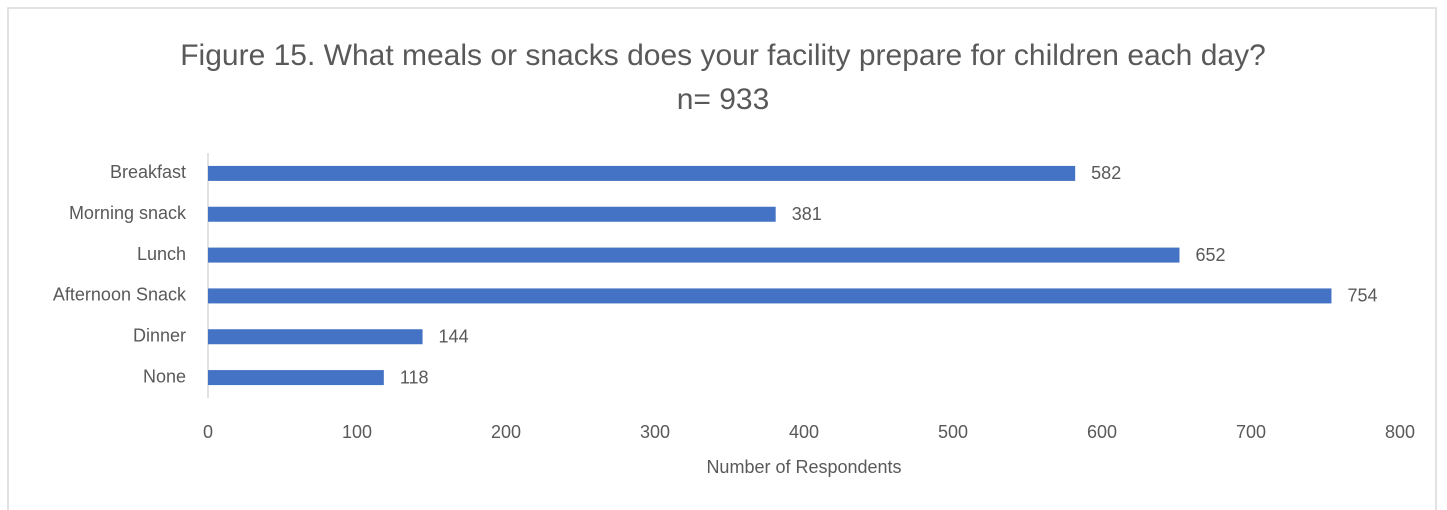 The width and height of the screenshot is (1447, 510). Describe the element at coordinates (807, 214) in the screenshot. I see `data-label: 381` at that location.